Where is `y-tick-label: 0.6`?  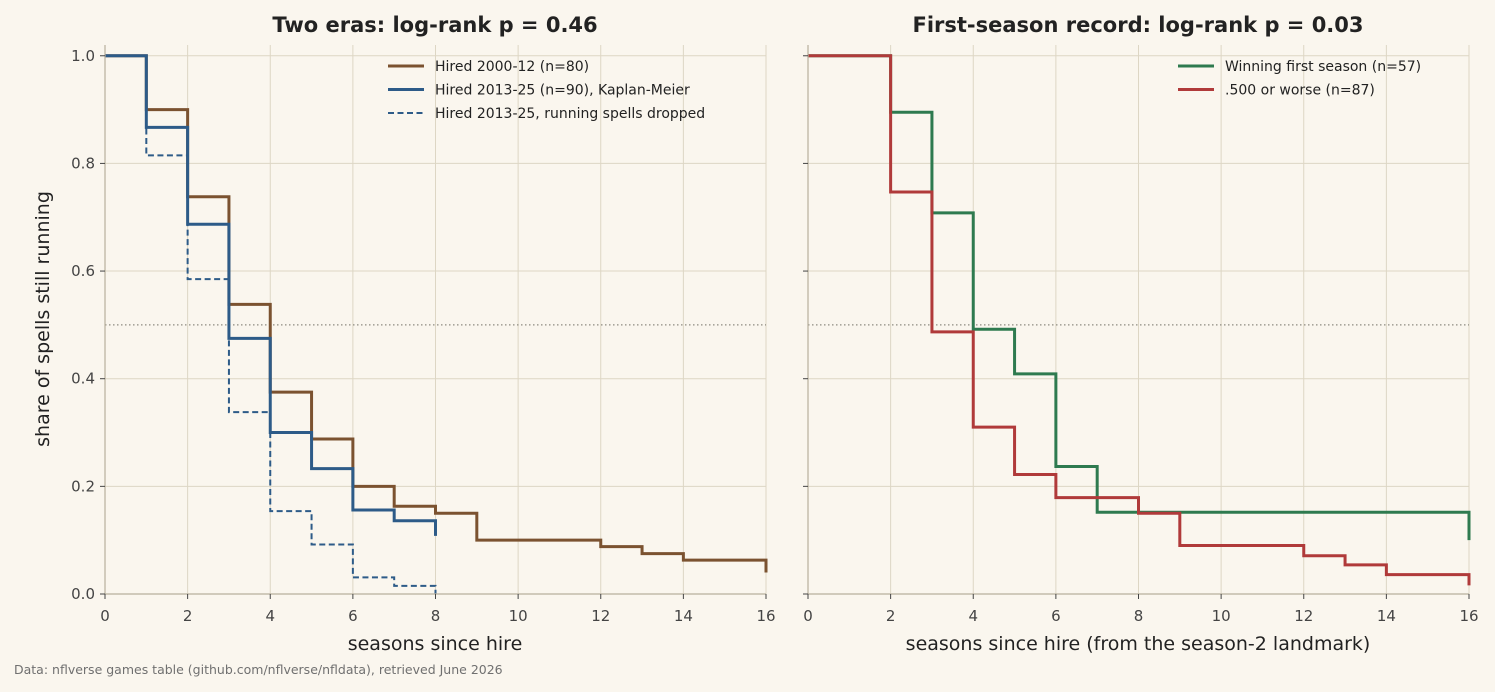 y-tick-label: 0.6 is located at coordinates (83, 271).